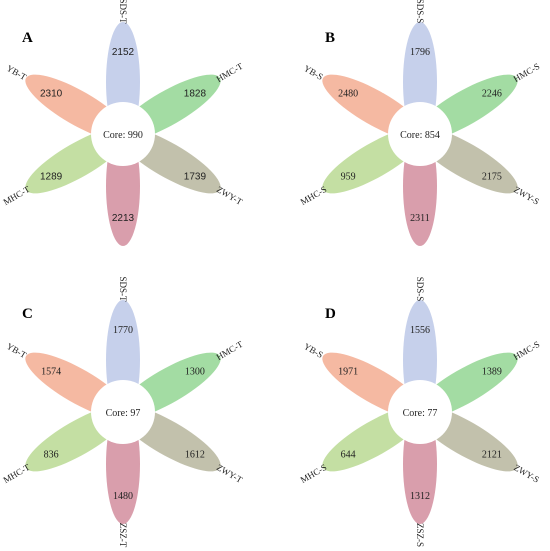 The height and width of the screenshot is (551, 550). What do you see at coordinates (348, 455) in the screenshot?
I see `petal-value-lower-left: 644` at bounding box center [348, 455].